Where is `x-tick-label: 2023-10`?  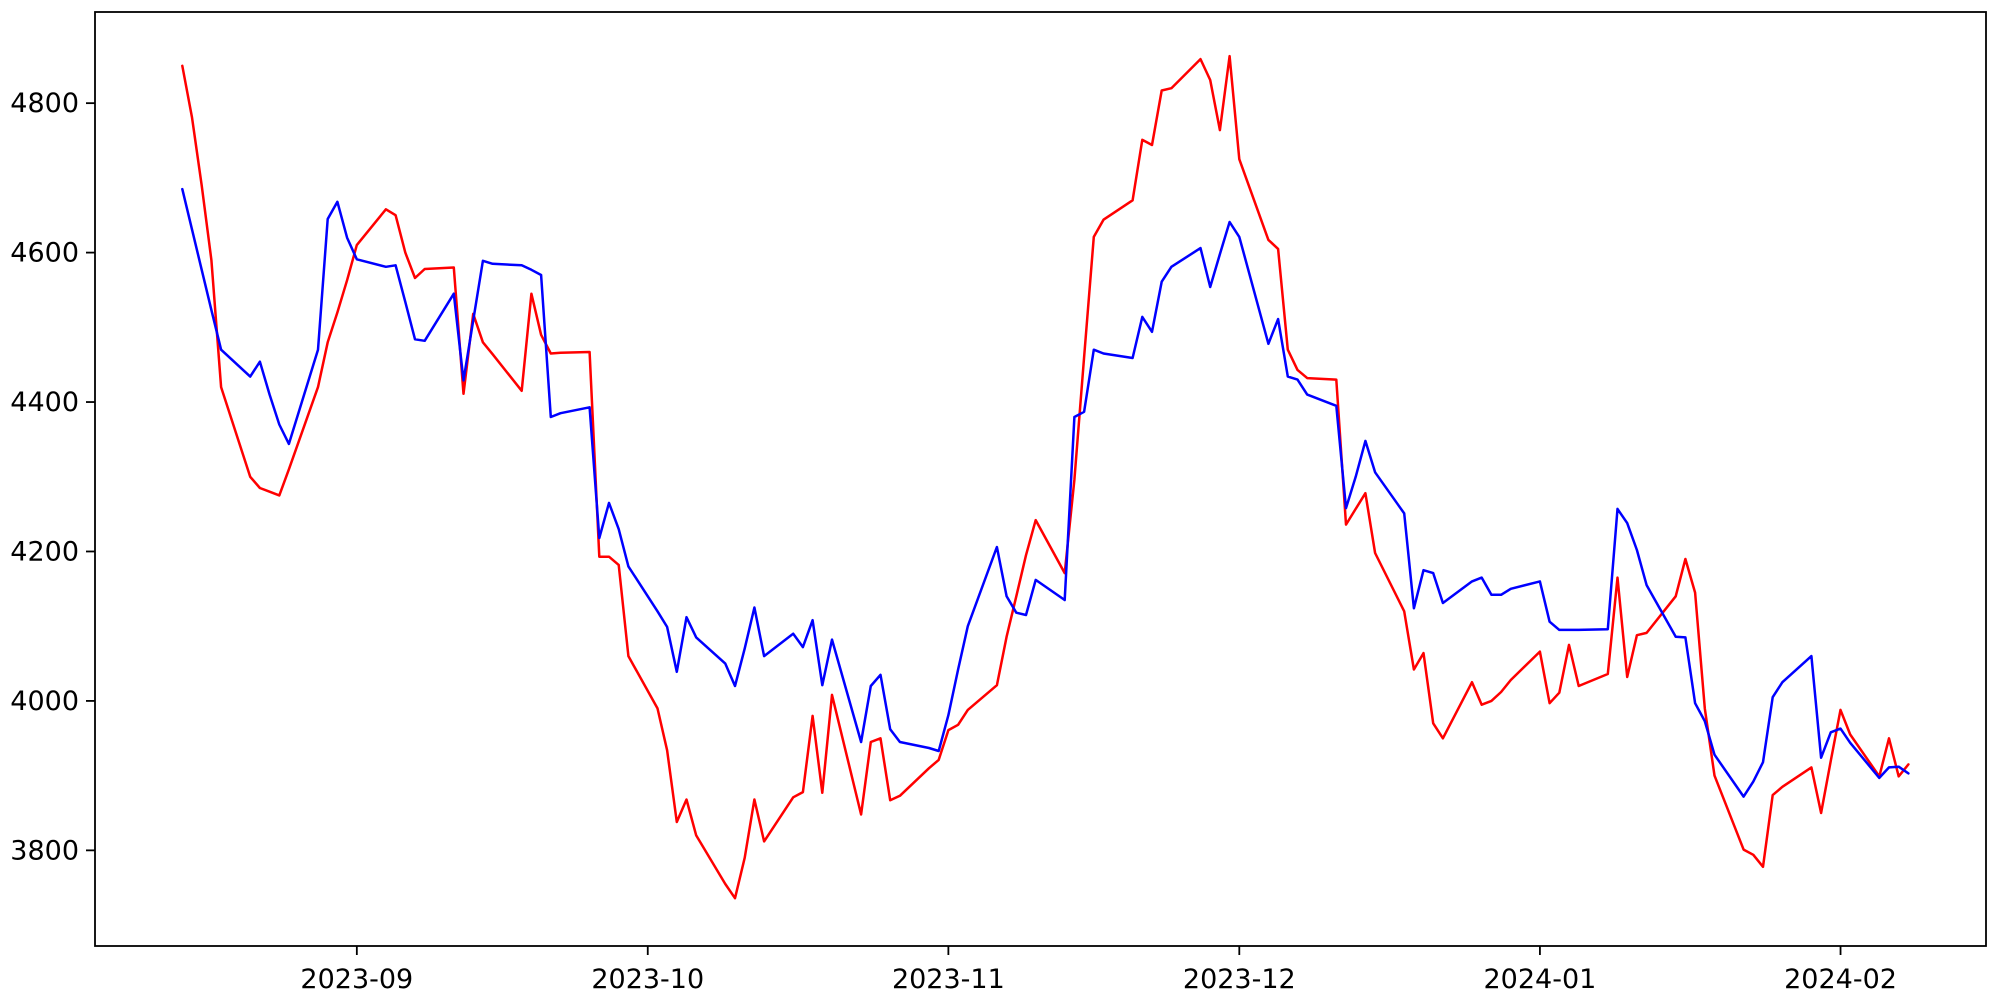
x-tick-label: 2023-10 is located at coordinates (647, 979).